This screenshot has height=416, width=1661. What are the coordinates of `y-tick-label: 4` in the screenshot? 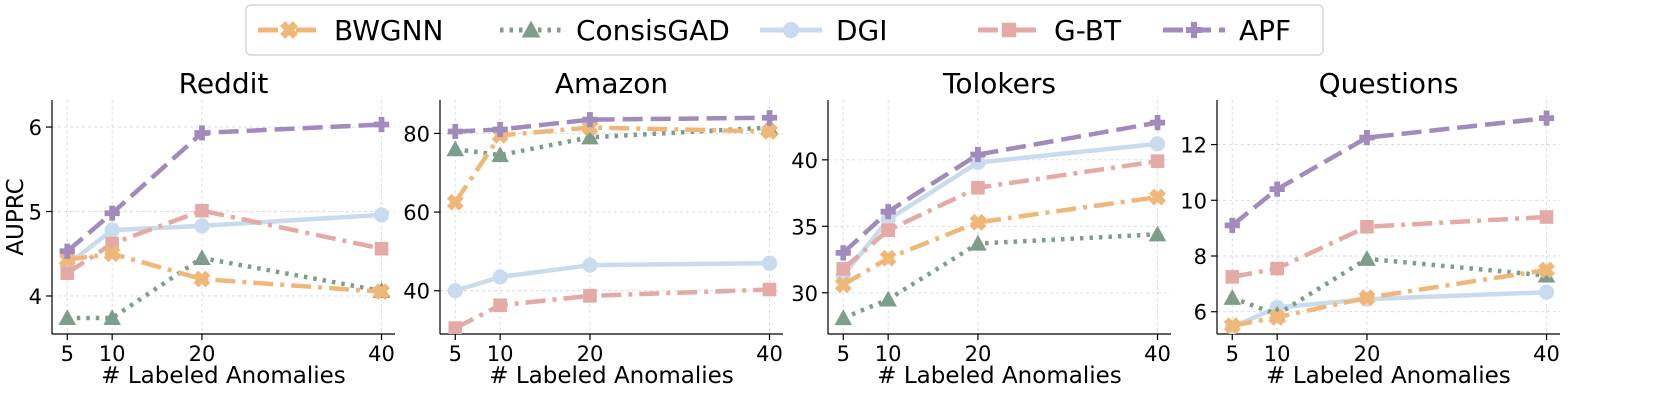 It's located at (35, 297).